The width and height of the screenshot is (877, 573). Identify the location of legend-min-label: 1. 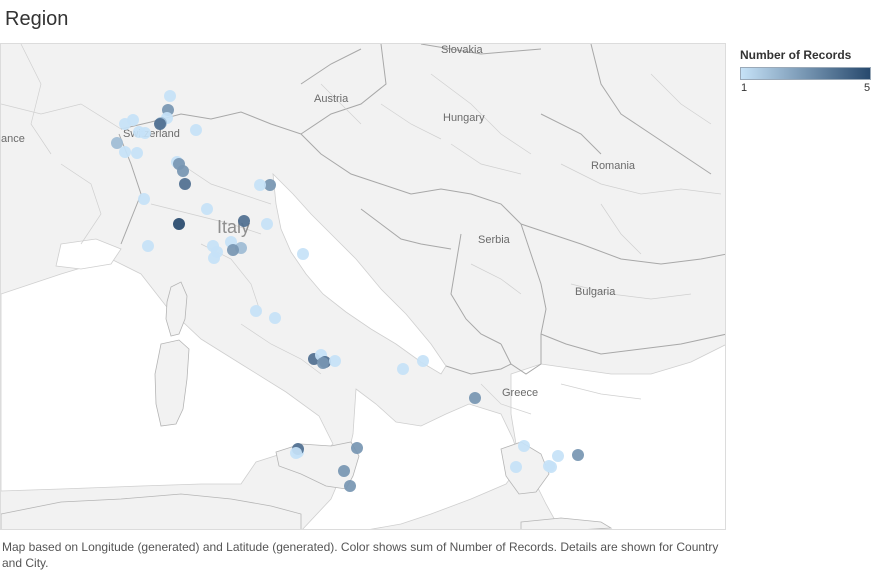
(744, 88).